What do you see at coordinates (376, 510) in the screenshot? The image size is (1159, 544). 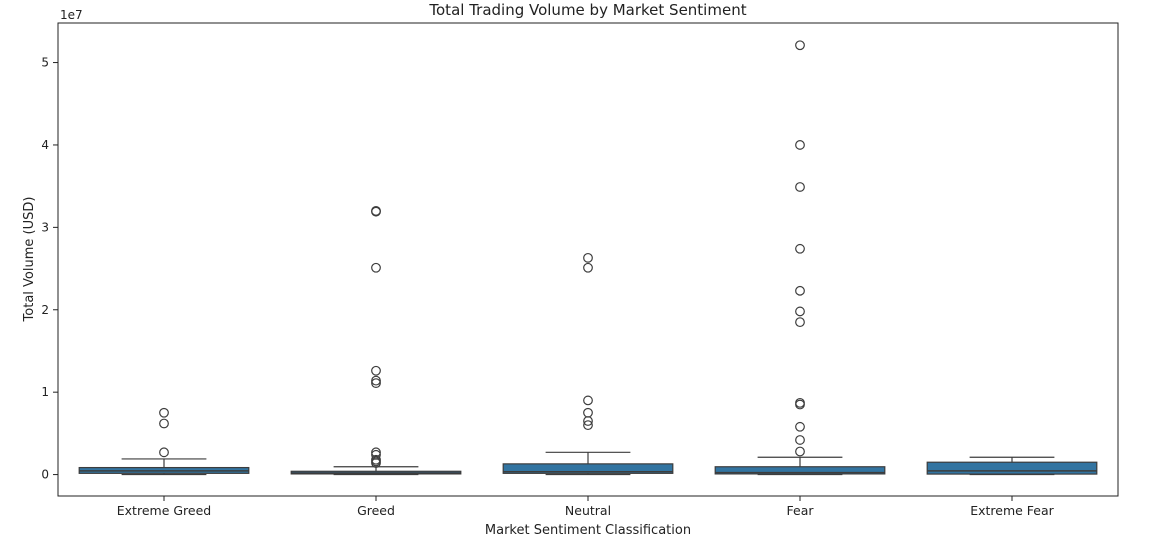 I see `x-tick-label: Greed` at bounding box center [376, 510].